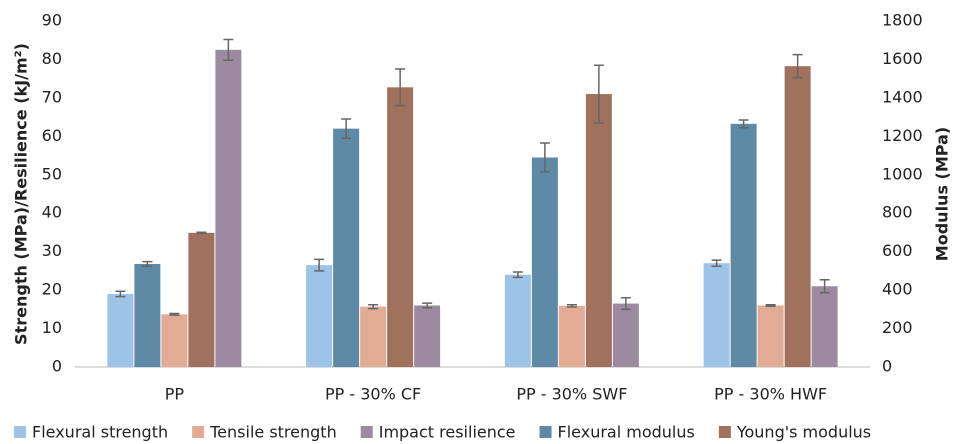  I want to click on y-tick-label: 30, so click(52, 250).